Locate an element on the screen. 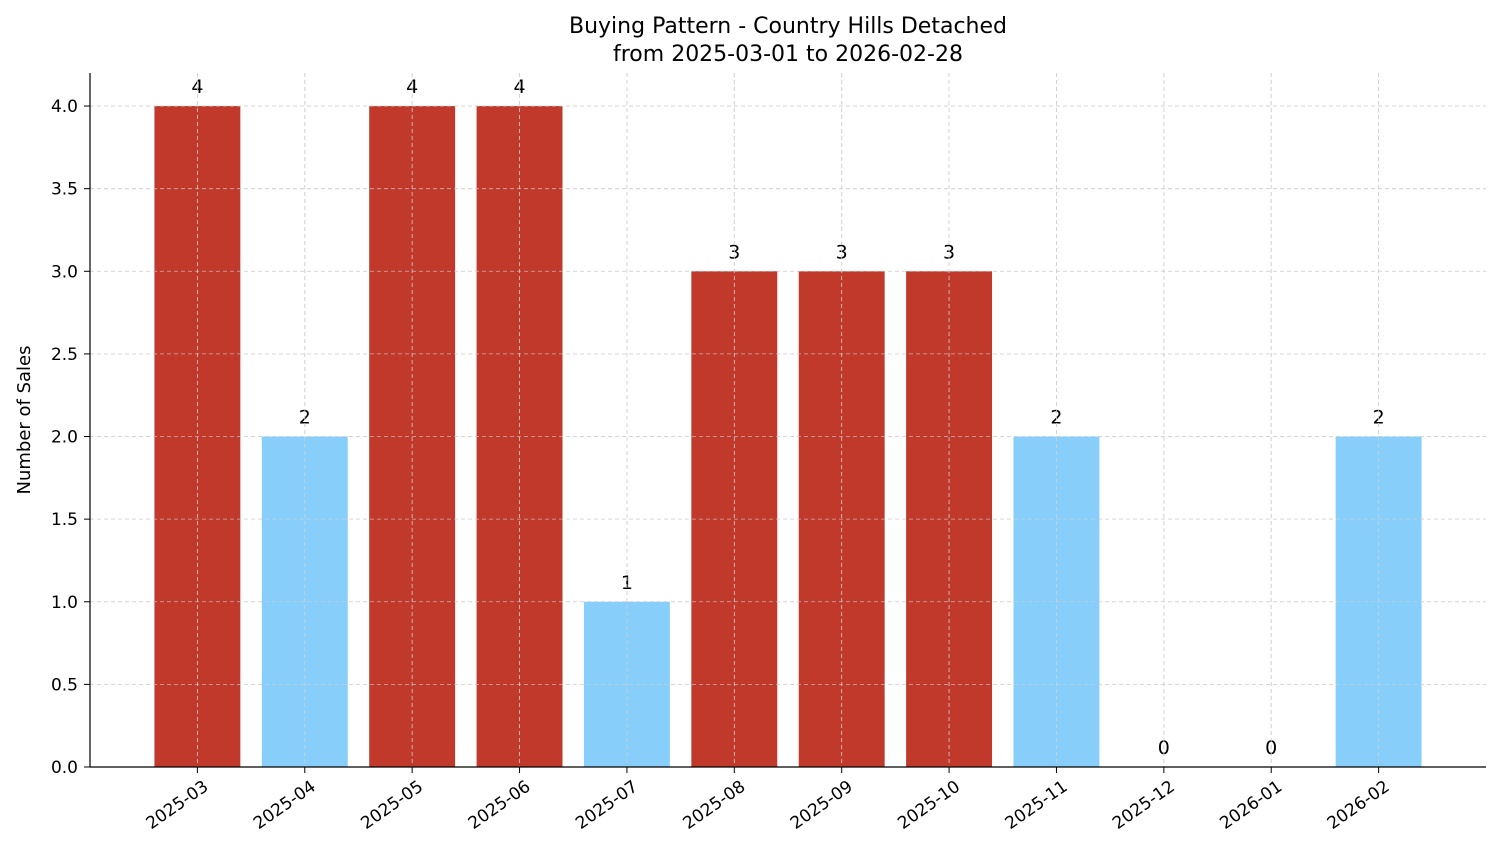 This screenshot has width=1501, height=867. x-tick-label: 2025-11 is located at coordinates (1037, 805).